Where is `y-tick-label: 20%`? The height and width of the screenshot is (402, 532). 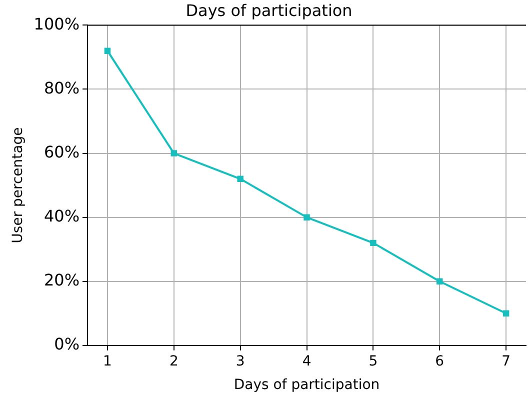 y-tick-label: 20% is located at coordinates (62, 280).